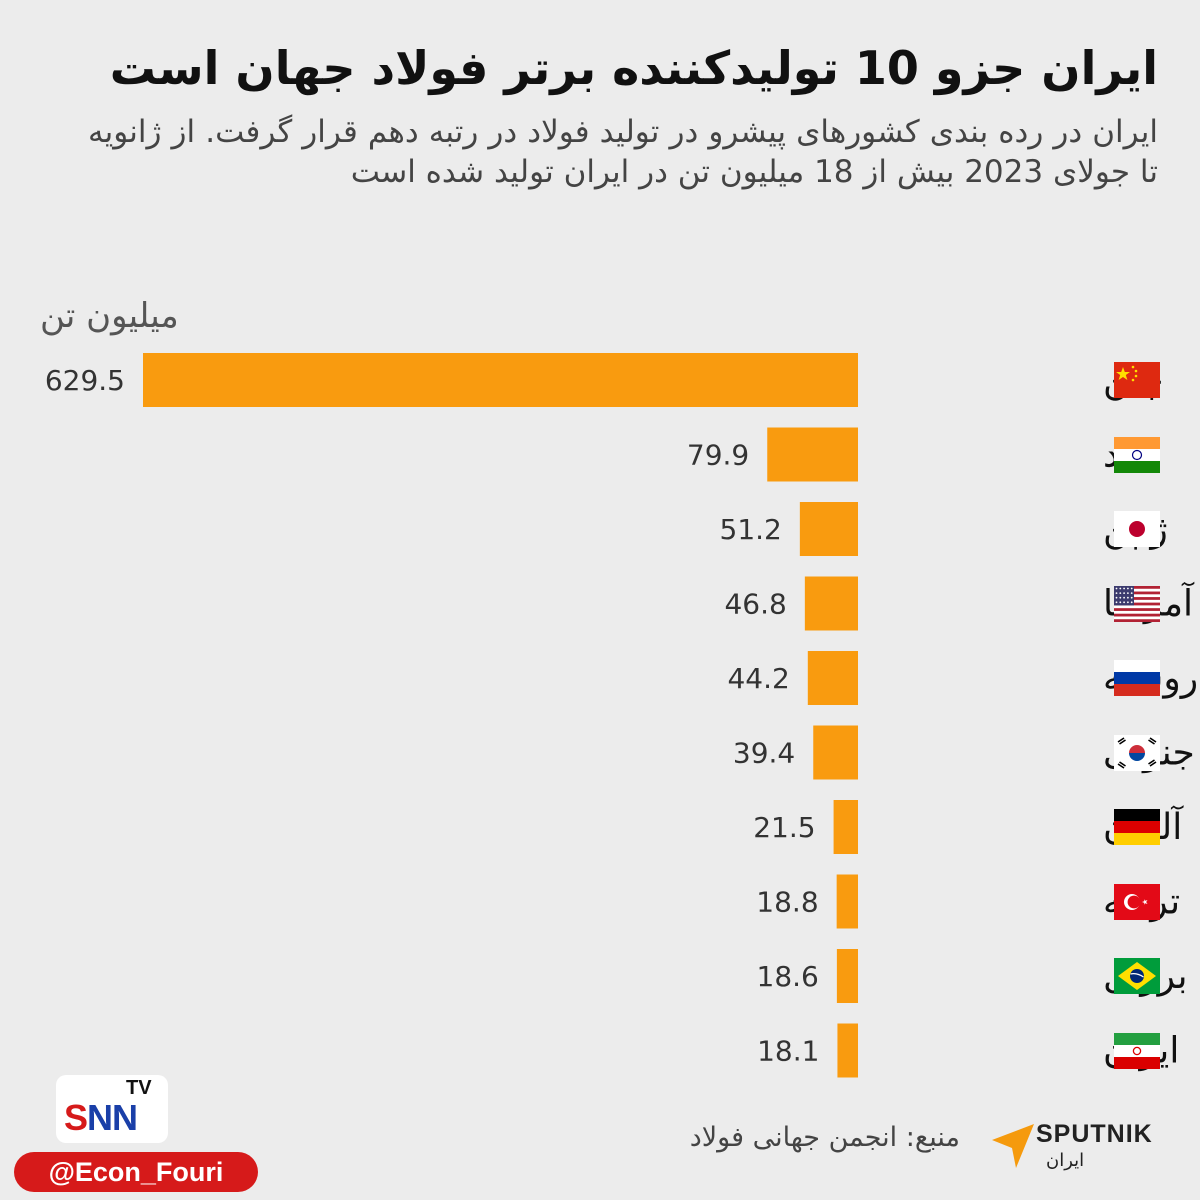 This screenshot has width=1200, height=1200. What do you see at coordinates (1065, 1160) in the screenshot?
I see `sputnik-subtitle: ایران` at bounding box center [1065, 1160].